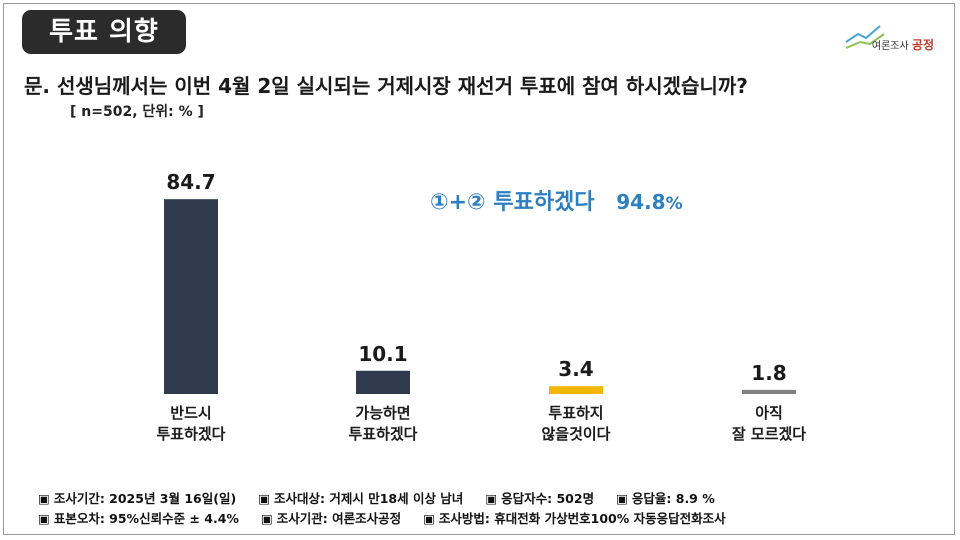 The height and width of the screenshot is (540, 960). Describe the element at coordinates (190, 413) in the screenshot. I see `category-label-1-line-1: 반드시` at that location.